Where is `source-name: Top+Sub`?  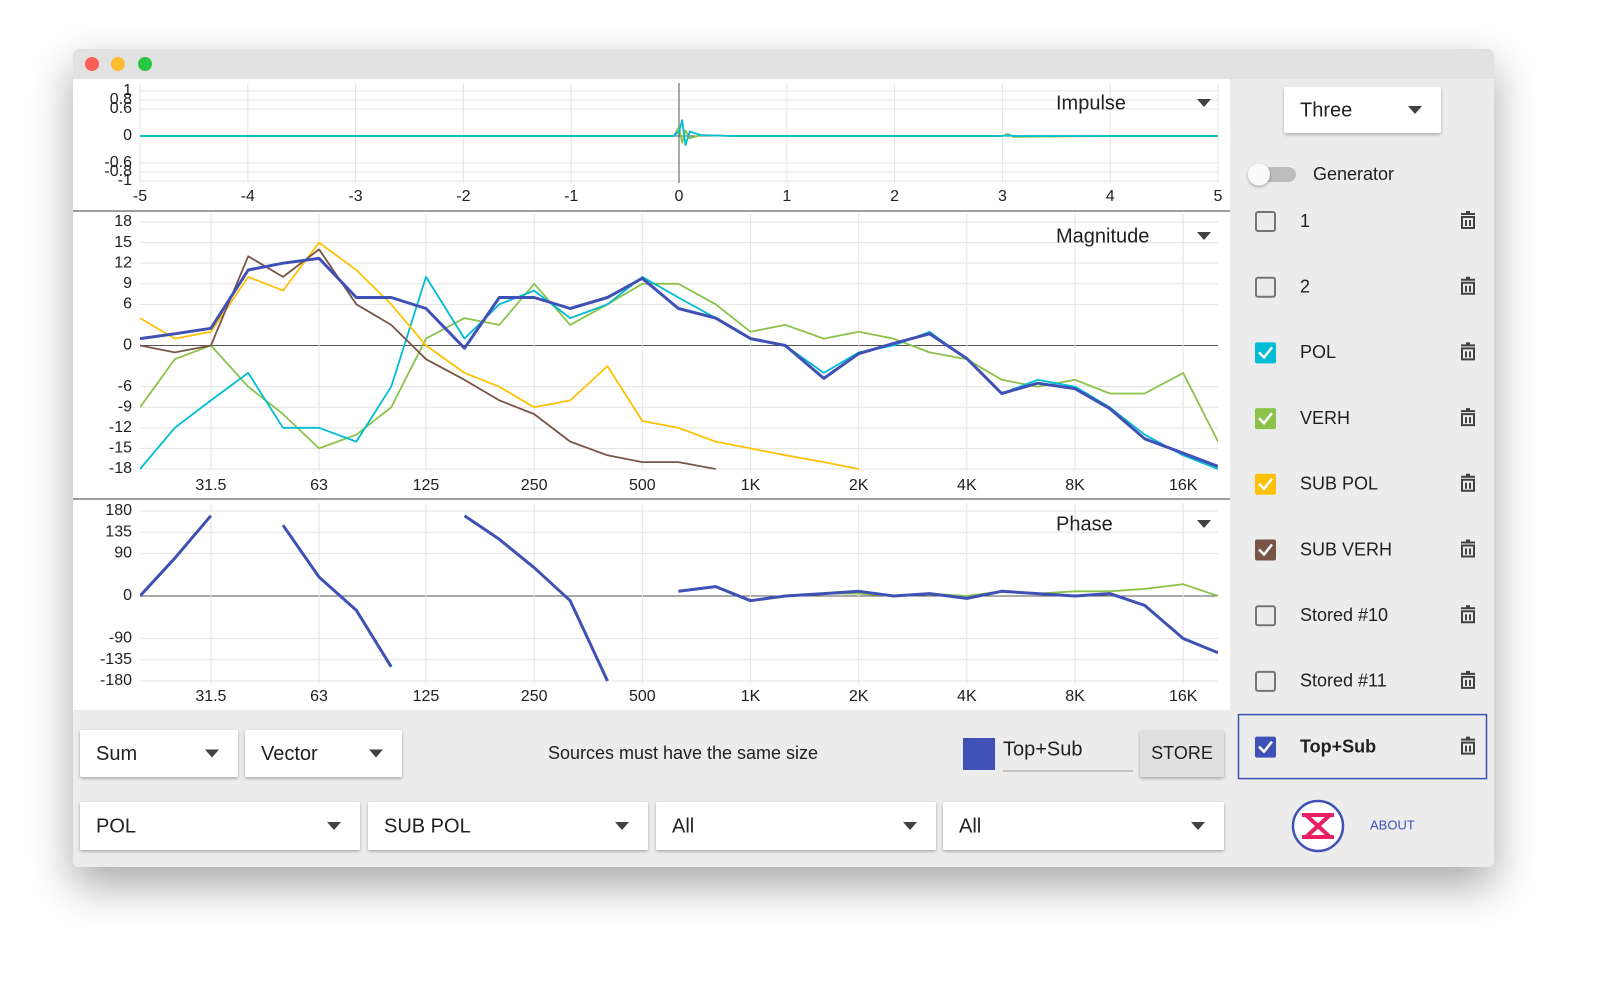
source-name: Top+Sub is located at coordinates (1338, 746).